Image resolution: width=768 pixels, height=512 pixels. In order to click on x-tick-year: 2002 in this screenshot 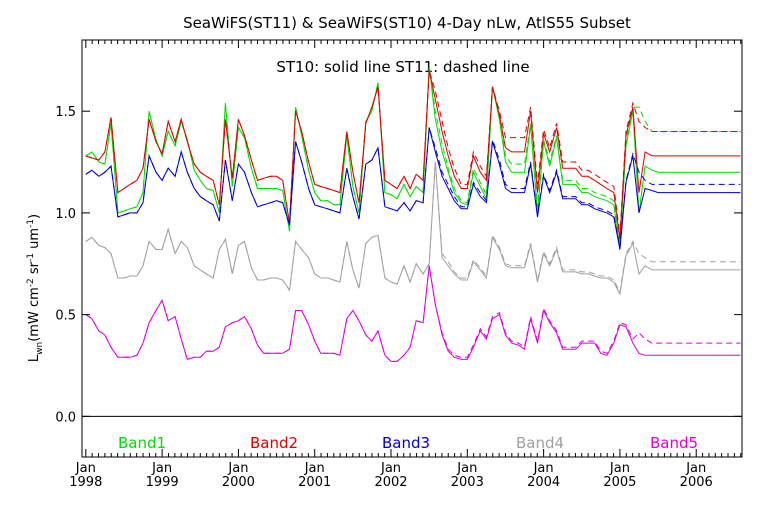, I will do `click(390, 482)`.